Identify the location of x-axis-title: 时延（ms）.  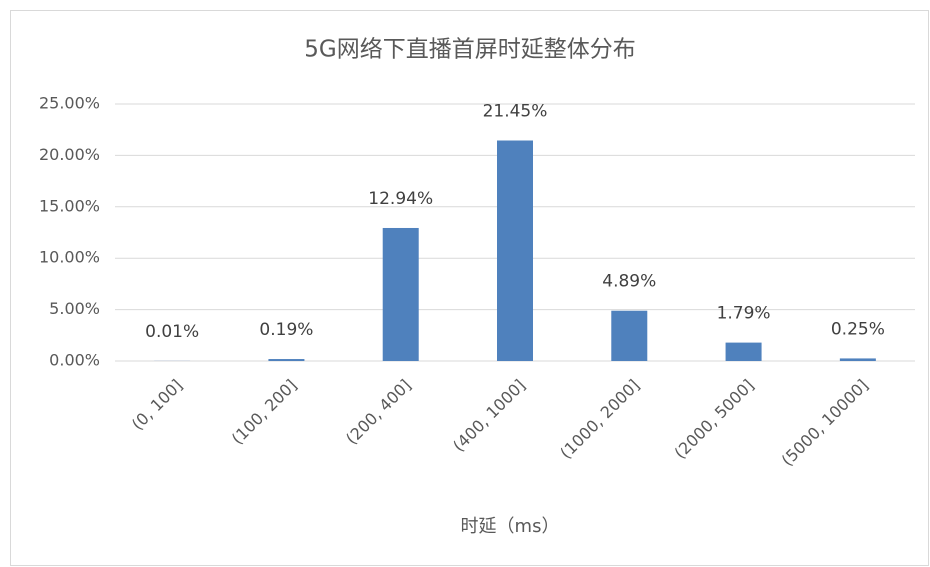
(510, 526).